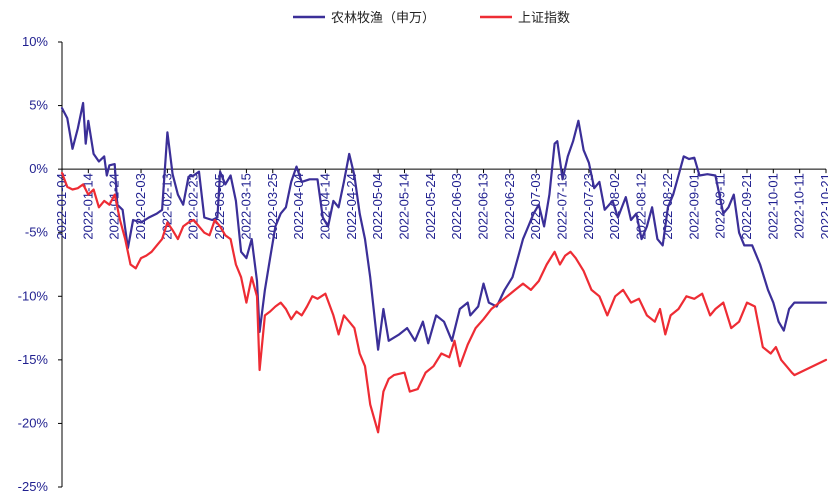  Describe the element at coordinates (509, 206) in the screenshot. I see `x-tick-label: 2022-06-23` at that location.